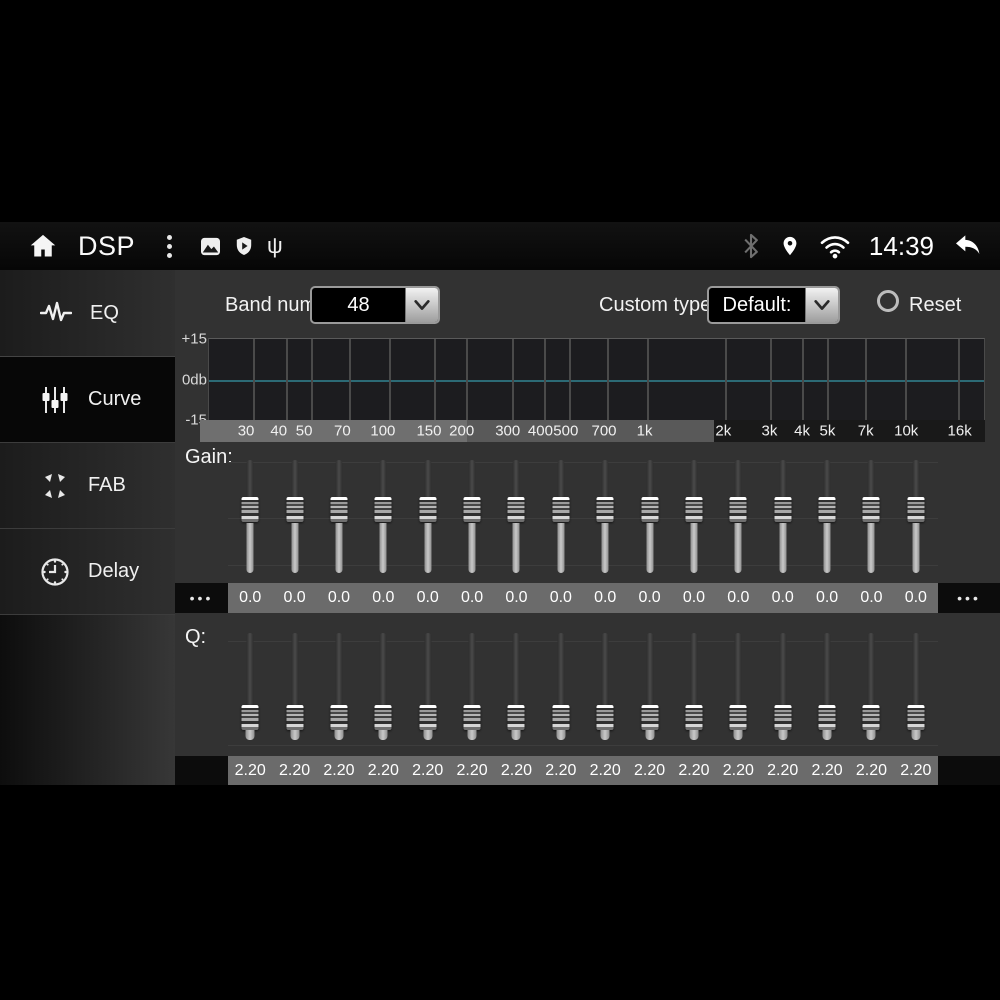  I want to click on slider-value: 2.20, so click(916, 770).